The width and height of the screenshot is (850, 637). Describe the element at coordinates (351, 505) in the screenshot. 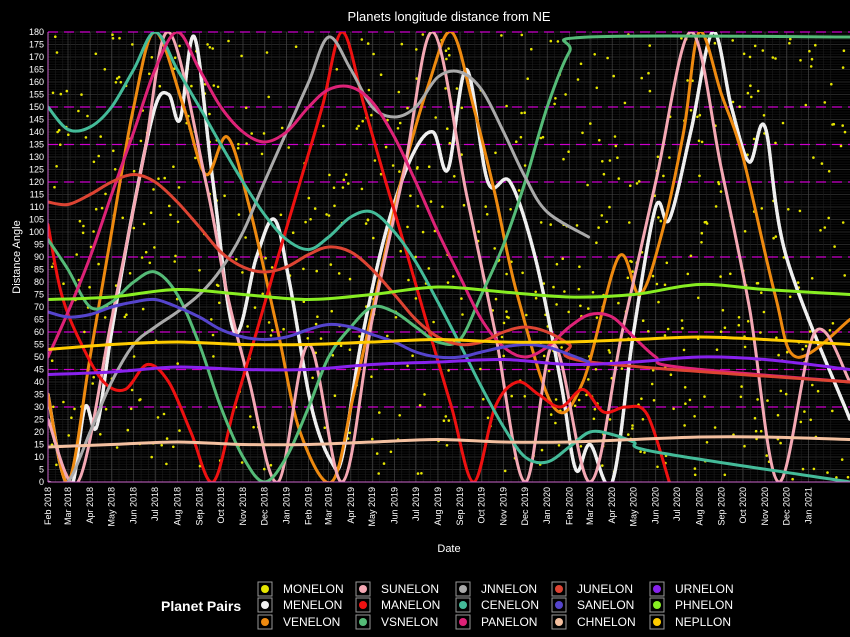

I see `x-tick-label: Apr 2019` at that location.